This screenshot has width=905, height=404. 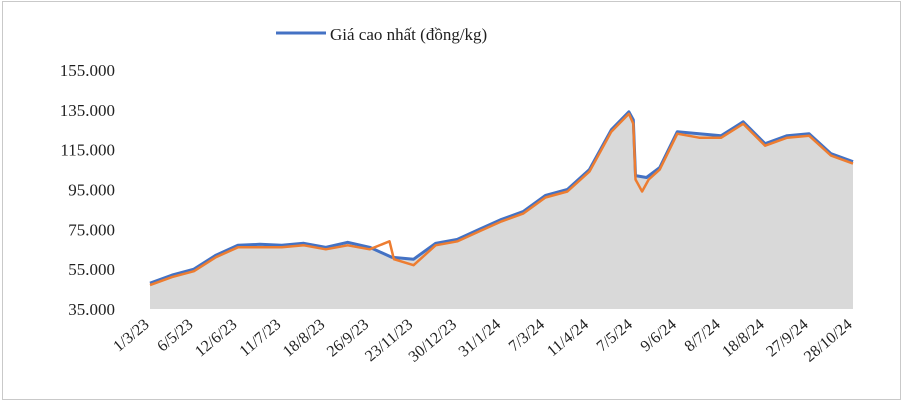 What do you see at coordinates (568, 338) in the screenshot?
I see `x-tick-label: 11/4/24` at bounding box center [568, 338].